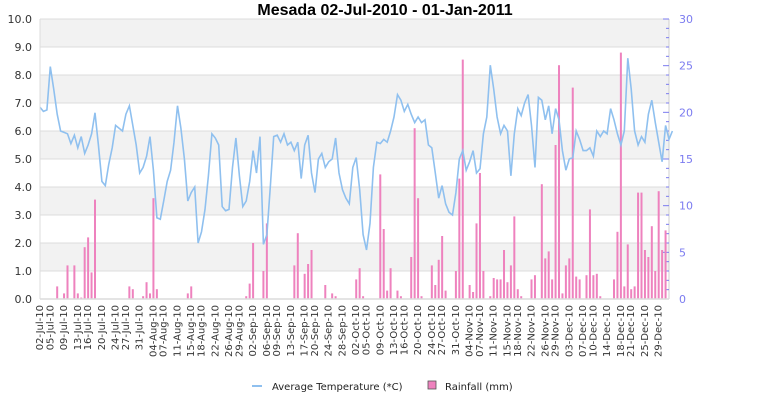  What do you see at coordinates (20, 19) in the screenshot?
I see `y-left-tick-label: 10.0` at bounding box center [20, 19].